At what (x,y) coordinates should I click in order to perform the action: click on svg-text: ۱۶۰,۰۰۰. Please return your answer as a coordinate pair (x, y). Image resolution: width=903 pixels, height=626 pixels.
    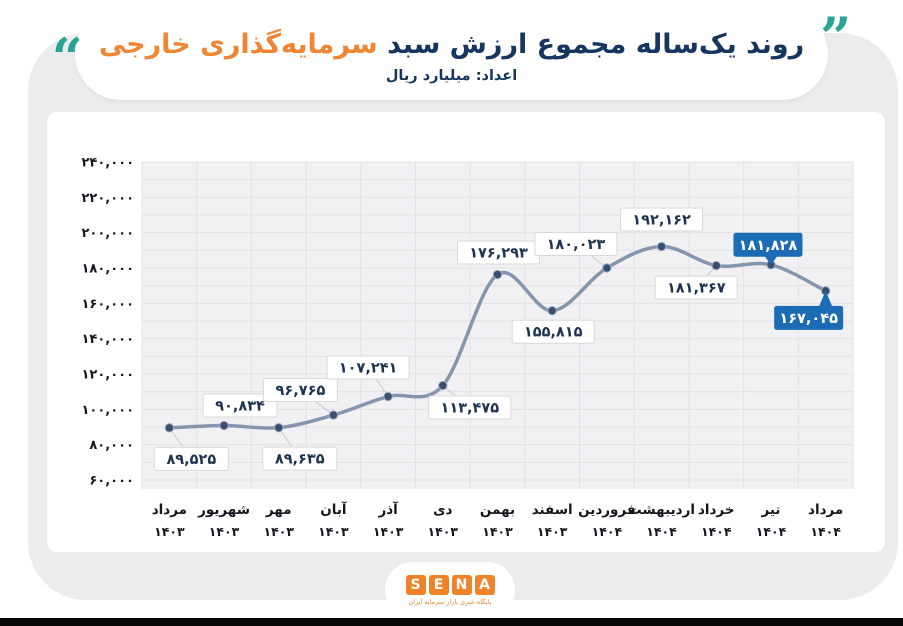
    Looking at the image, I should click on (107, 304).